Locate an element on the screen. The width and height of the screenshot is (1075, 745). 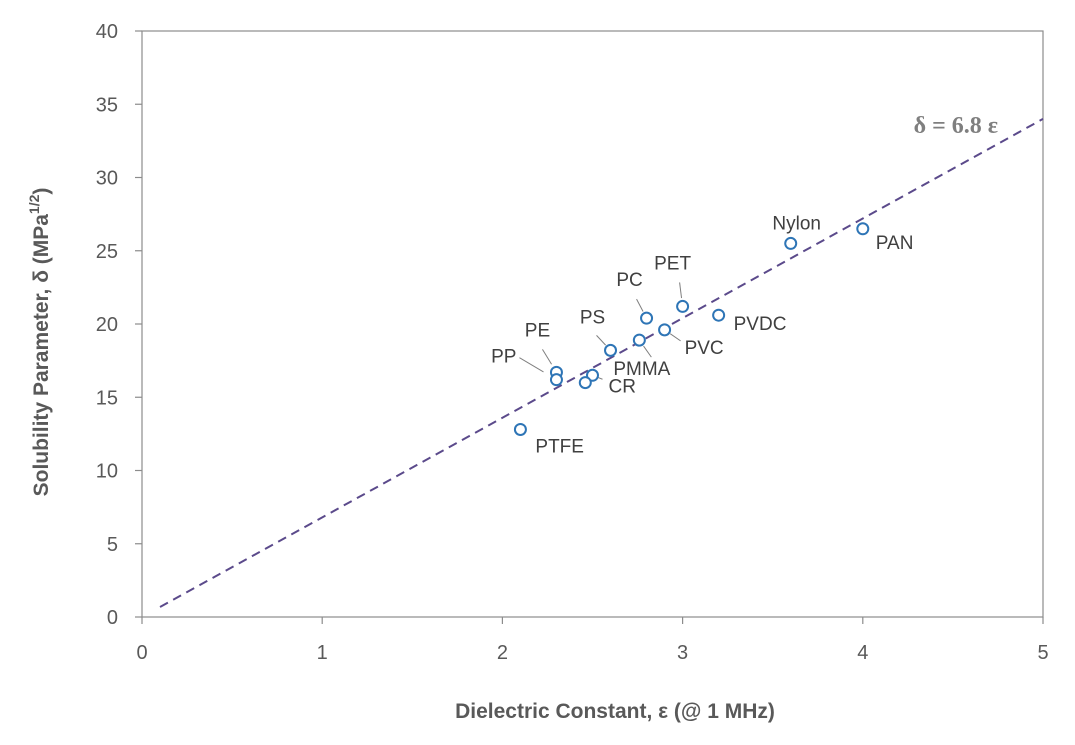
y-tick-label: 40 is located at coordinates (107, 32).